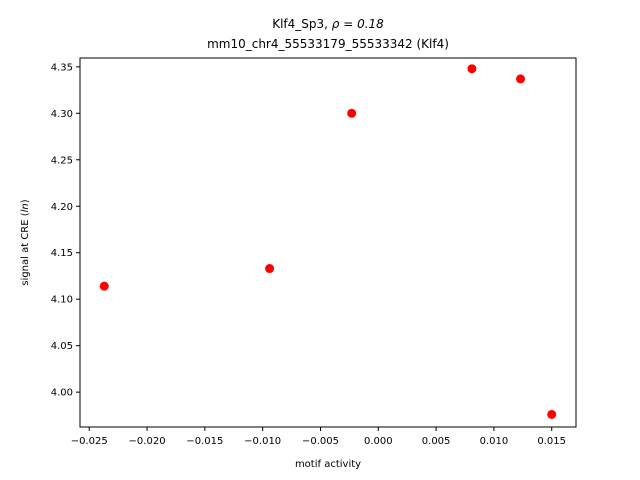 The image size is (640, 480). I want to click on y-axis-label: signal at CRE (ln), so click(25, 242).